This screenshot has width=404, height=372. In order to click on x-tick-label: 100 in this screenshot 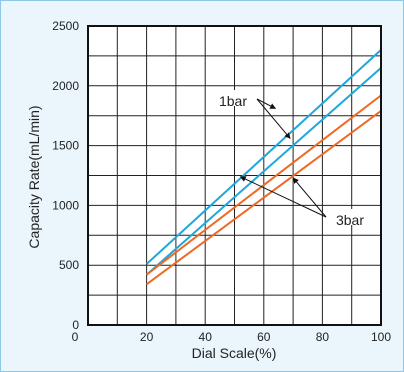, I will do `click(381, 337)`.